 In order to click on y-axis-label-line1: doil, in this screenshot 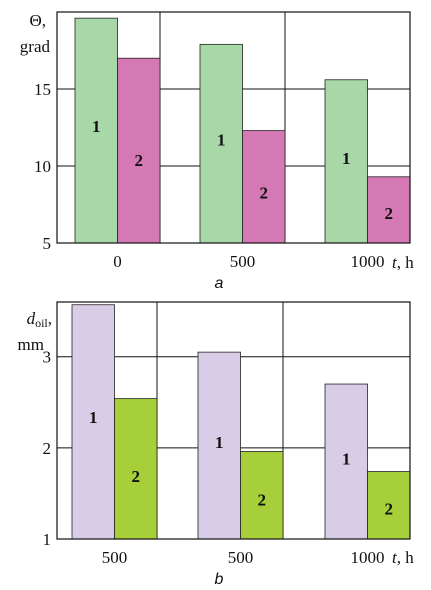, I will do `click(39, 319)`.